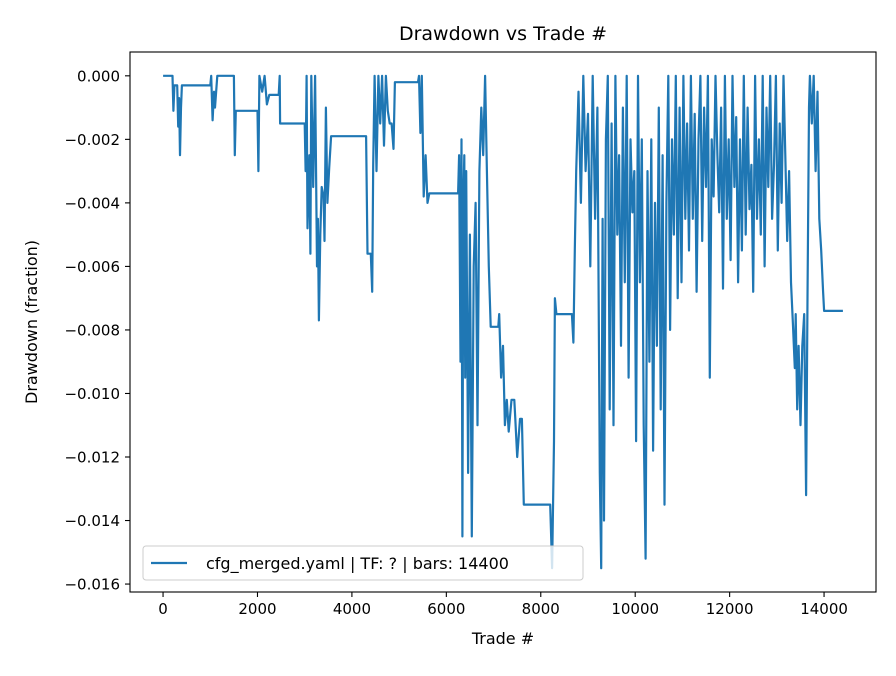 The image size is (896, 676). What do you see at coordinates (541, 609) in the screenshot?
I see `x-tick-label: 8000` at bounding box center [541, 609].